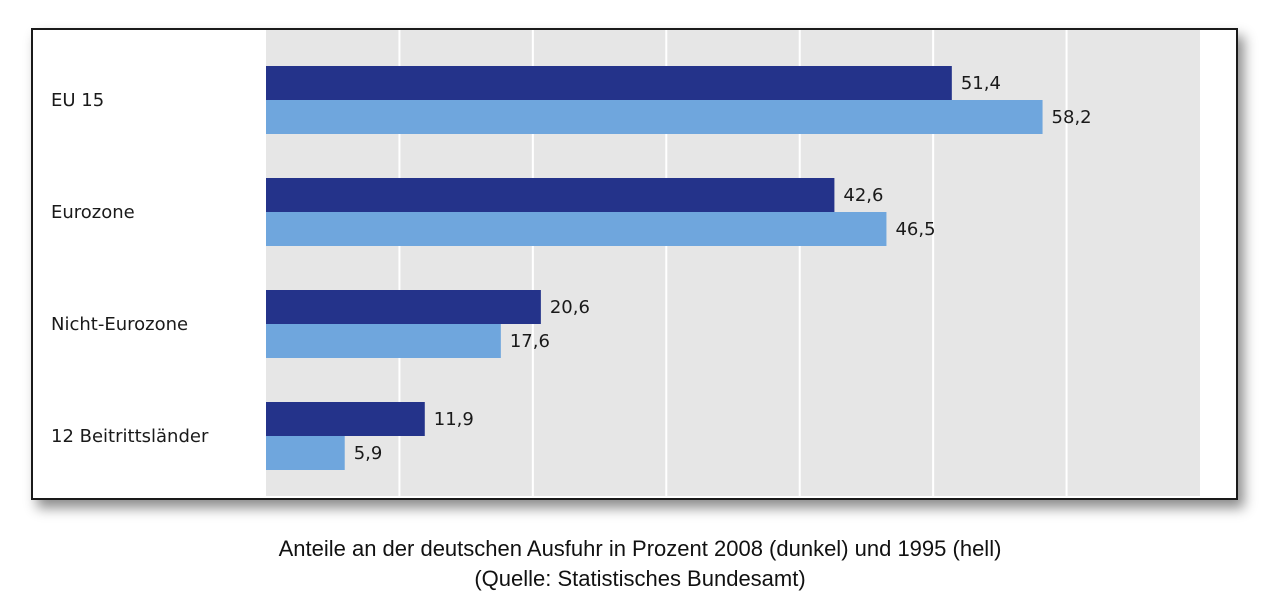  What do you see at coordinates (530, 341) in the screenshot?
I see `data-label: 17,6` at bounding box center [530, 341].